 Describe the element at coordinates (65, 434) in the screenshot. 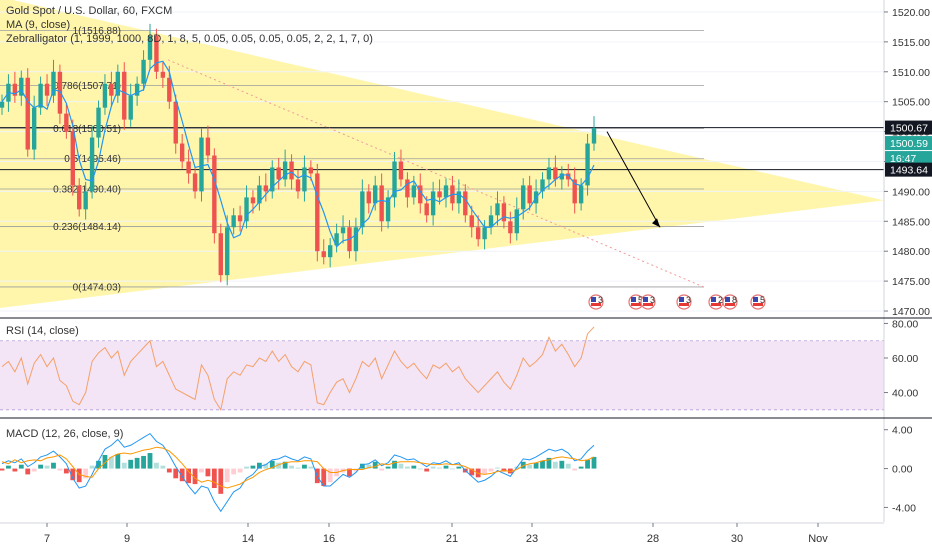

I see `macd-label: MACD (12, 26, close, 9)` at that location.